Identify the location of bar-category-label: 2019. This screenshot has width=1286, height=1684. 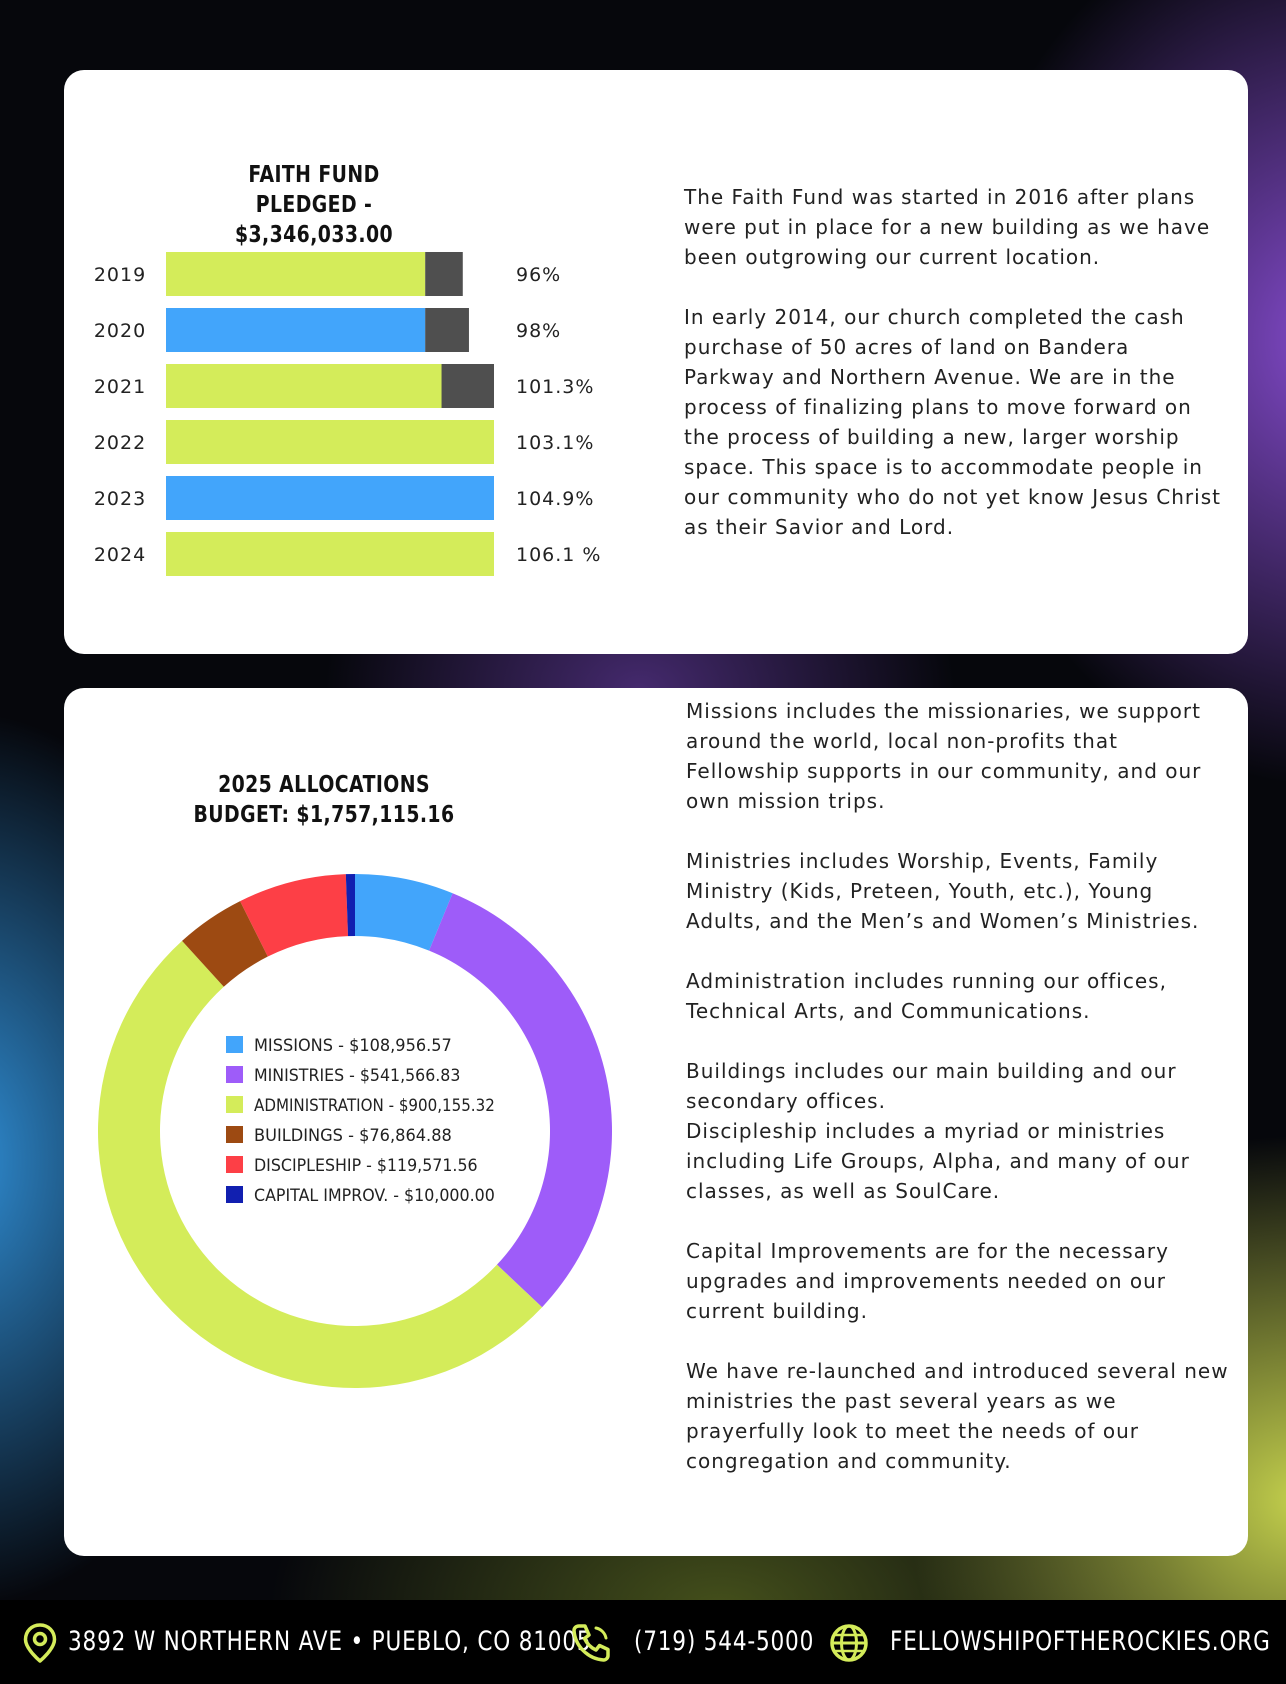
(120, 275).